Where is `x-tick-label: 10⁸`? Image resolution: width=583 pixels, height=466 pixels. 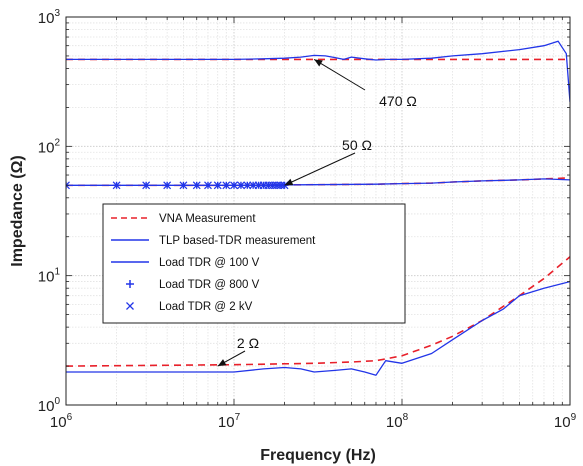 x-tick-label: 10⁸ is located at coordinates (397, 421).